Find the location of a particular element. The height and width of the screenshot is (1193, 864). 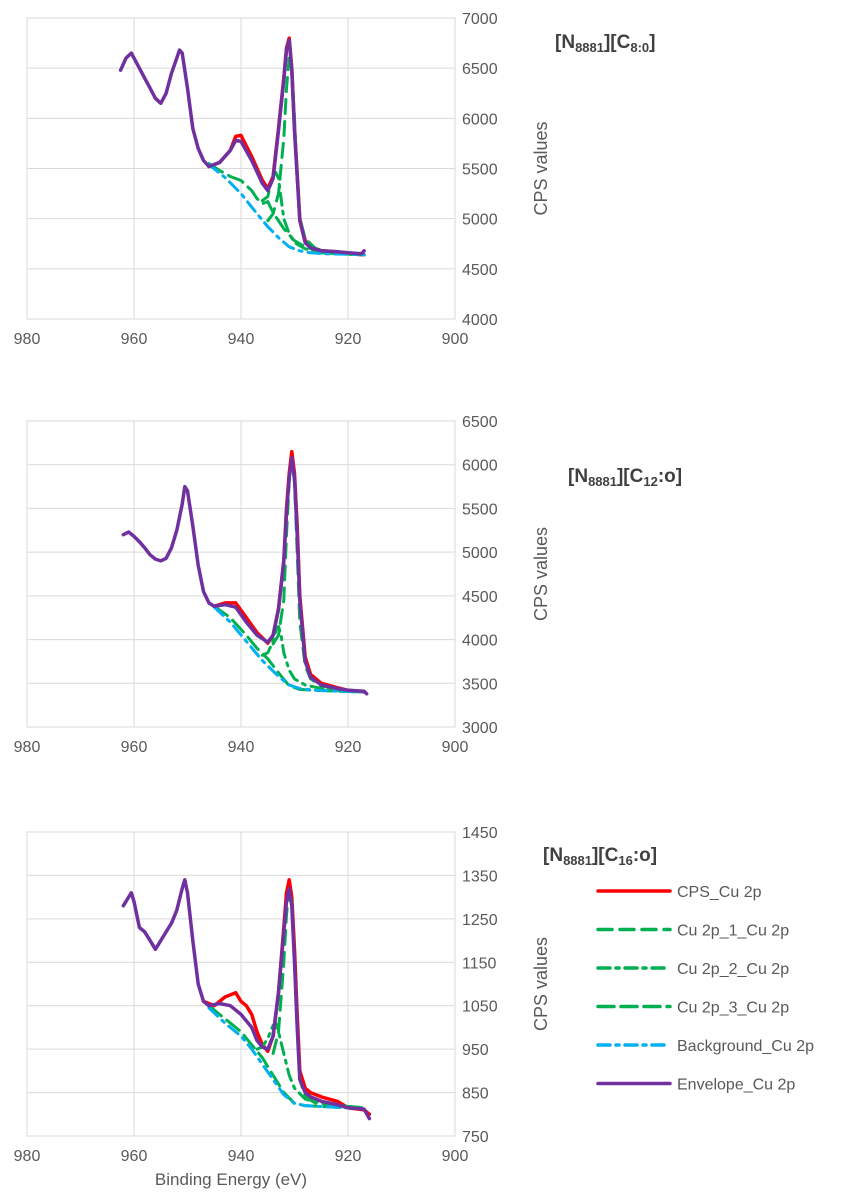

series-line-cu-2p-1-cu-2p is located at coordinates (318, 998).